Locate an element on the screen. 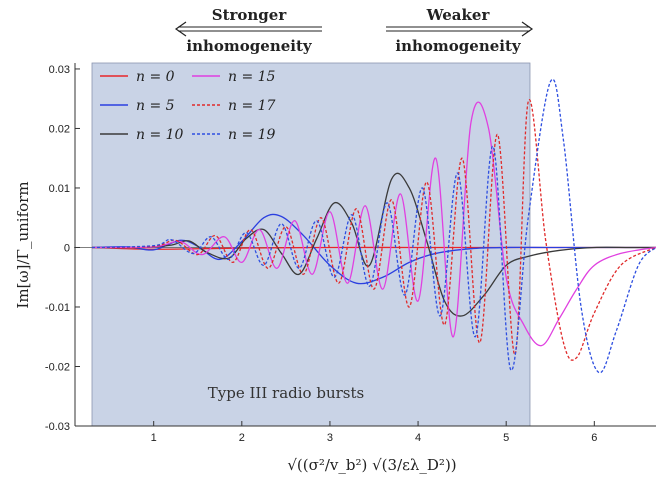  x-tick-label: 3 is located at coordinates (330, 438).